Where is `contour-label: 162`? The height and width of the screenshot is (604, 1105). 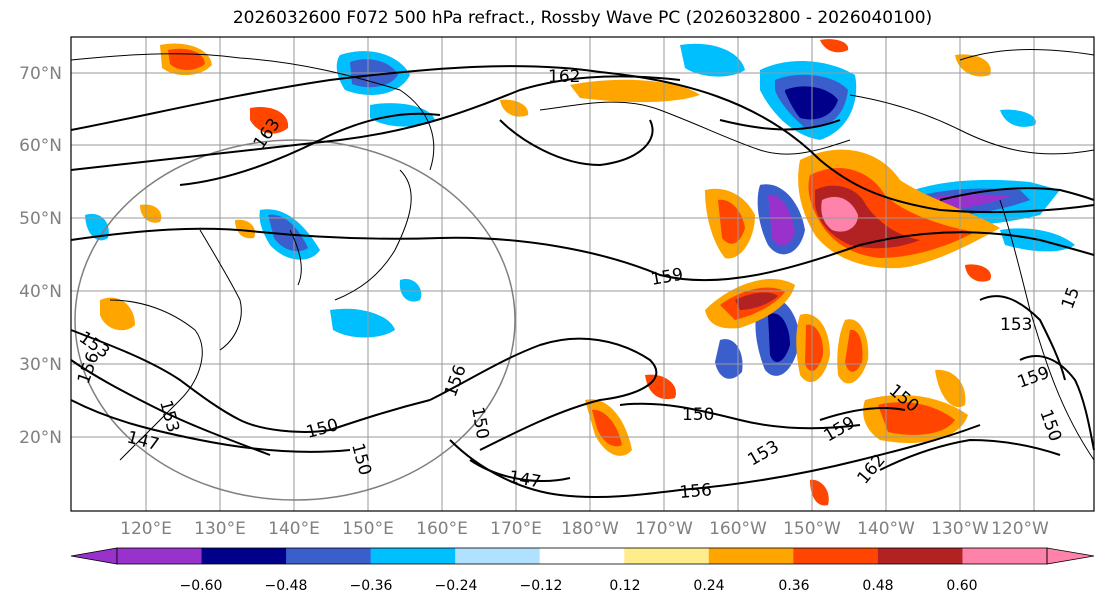
contour-label: 162 is located at coordinates (564, 77).